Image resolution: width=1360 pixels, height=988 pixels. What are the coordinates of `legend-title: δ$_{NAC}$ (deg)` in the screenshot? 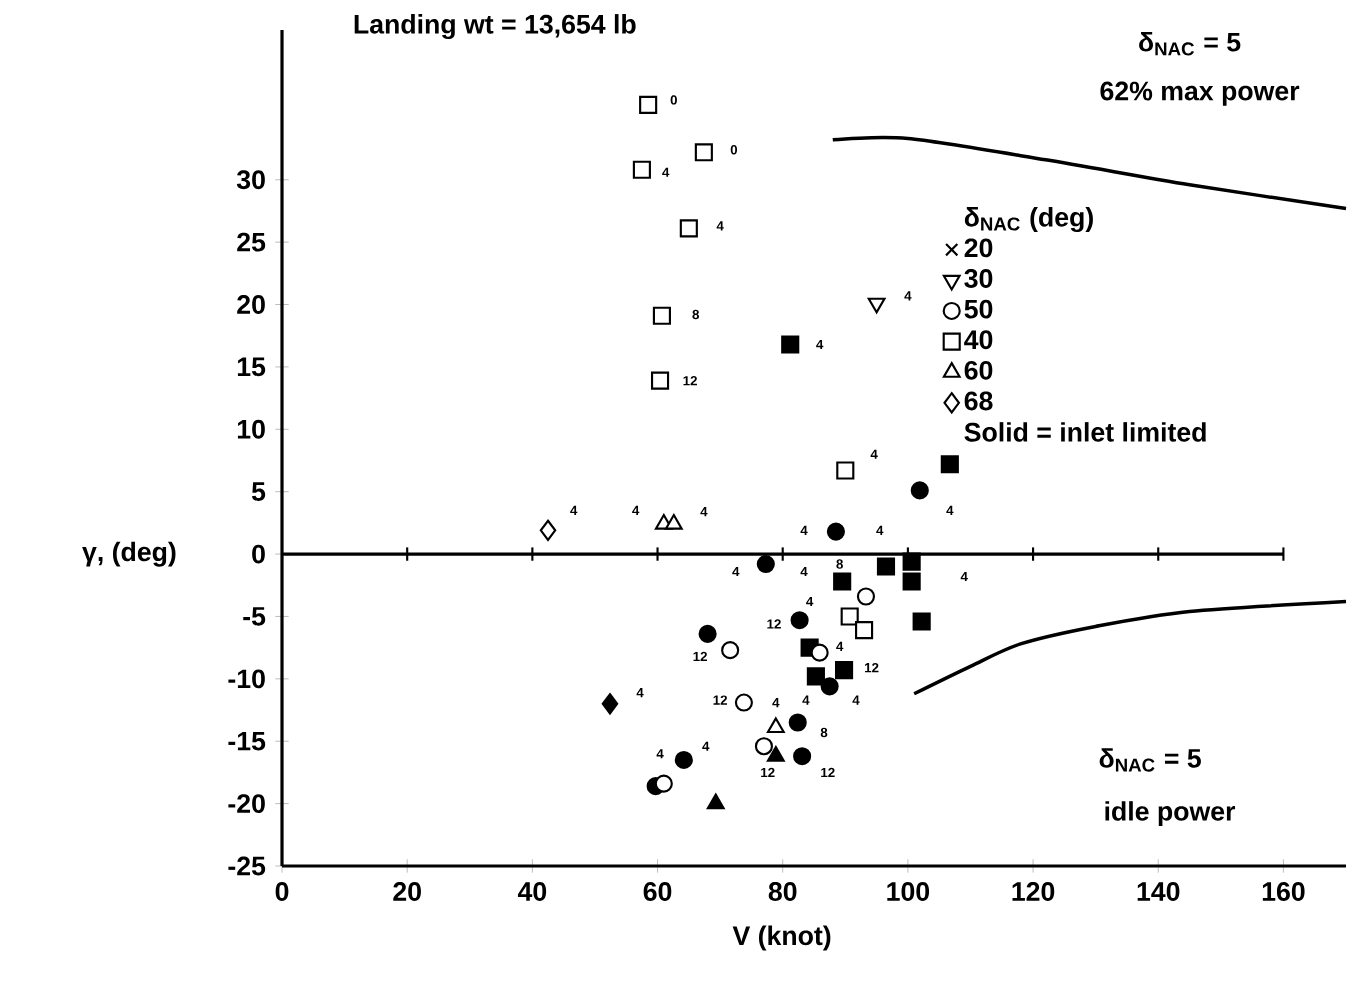 It's located at (1028, 220).